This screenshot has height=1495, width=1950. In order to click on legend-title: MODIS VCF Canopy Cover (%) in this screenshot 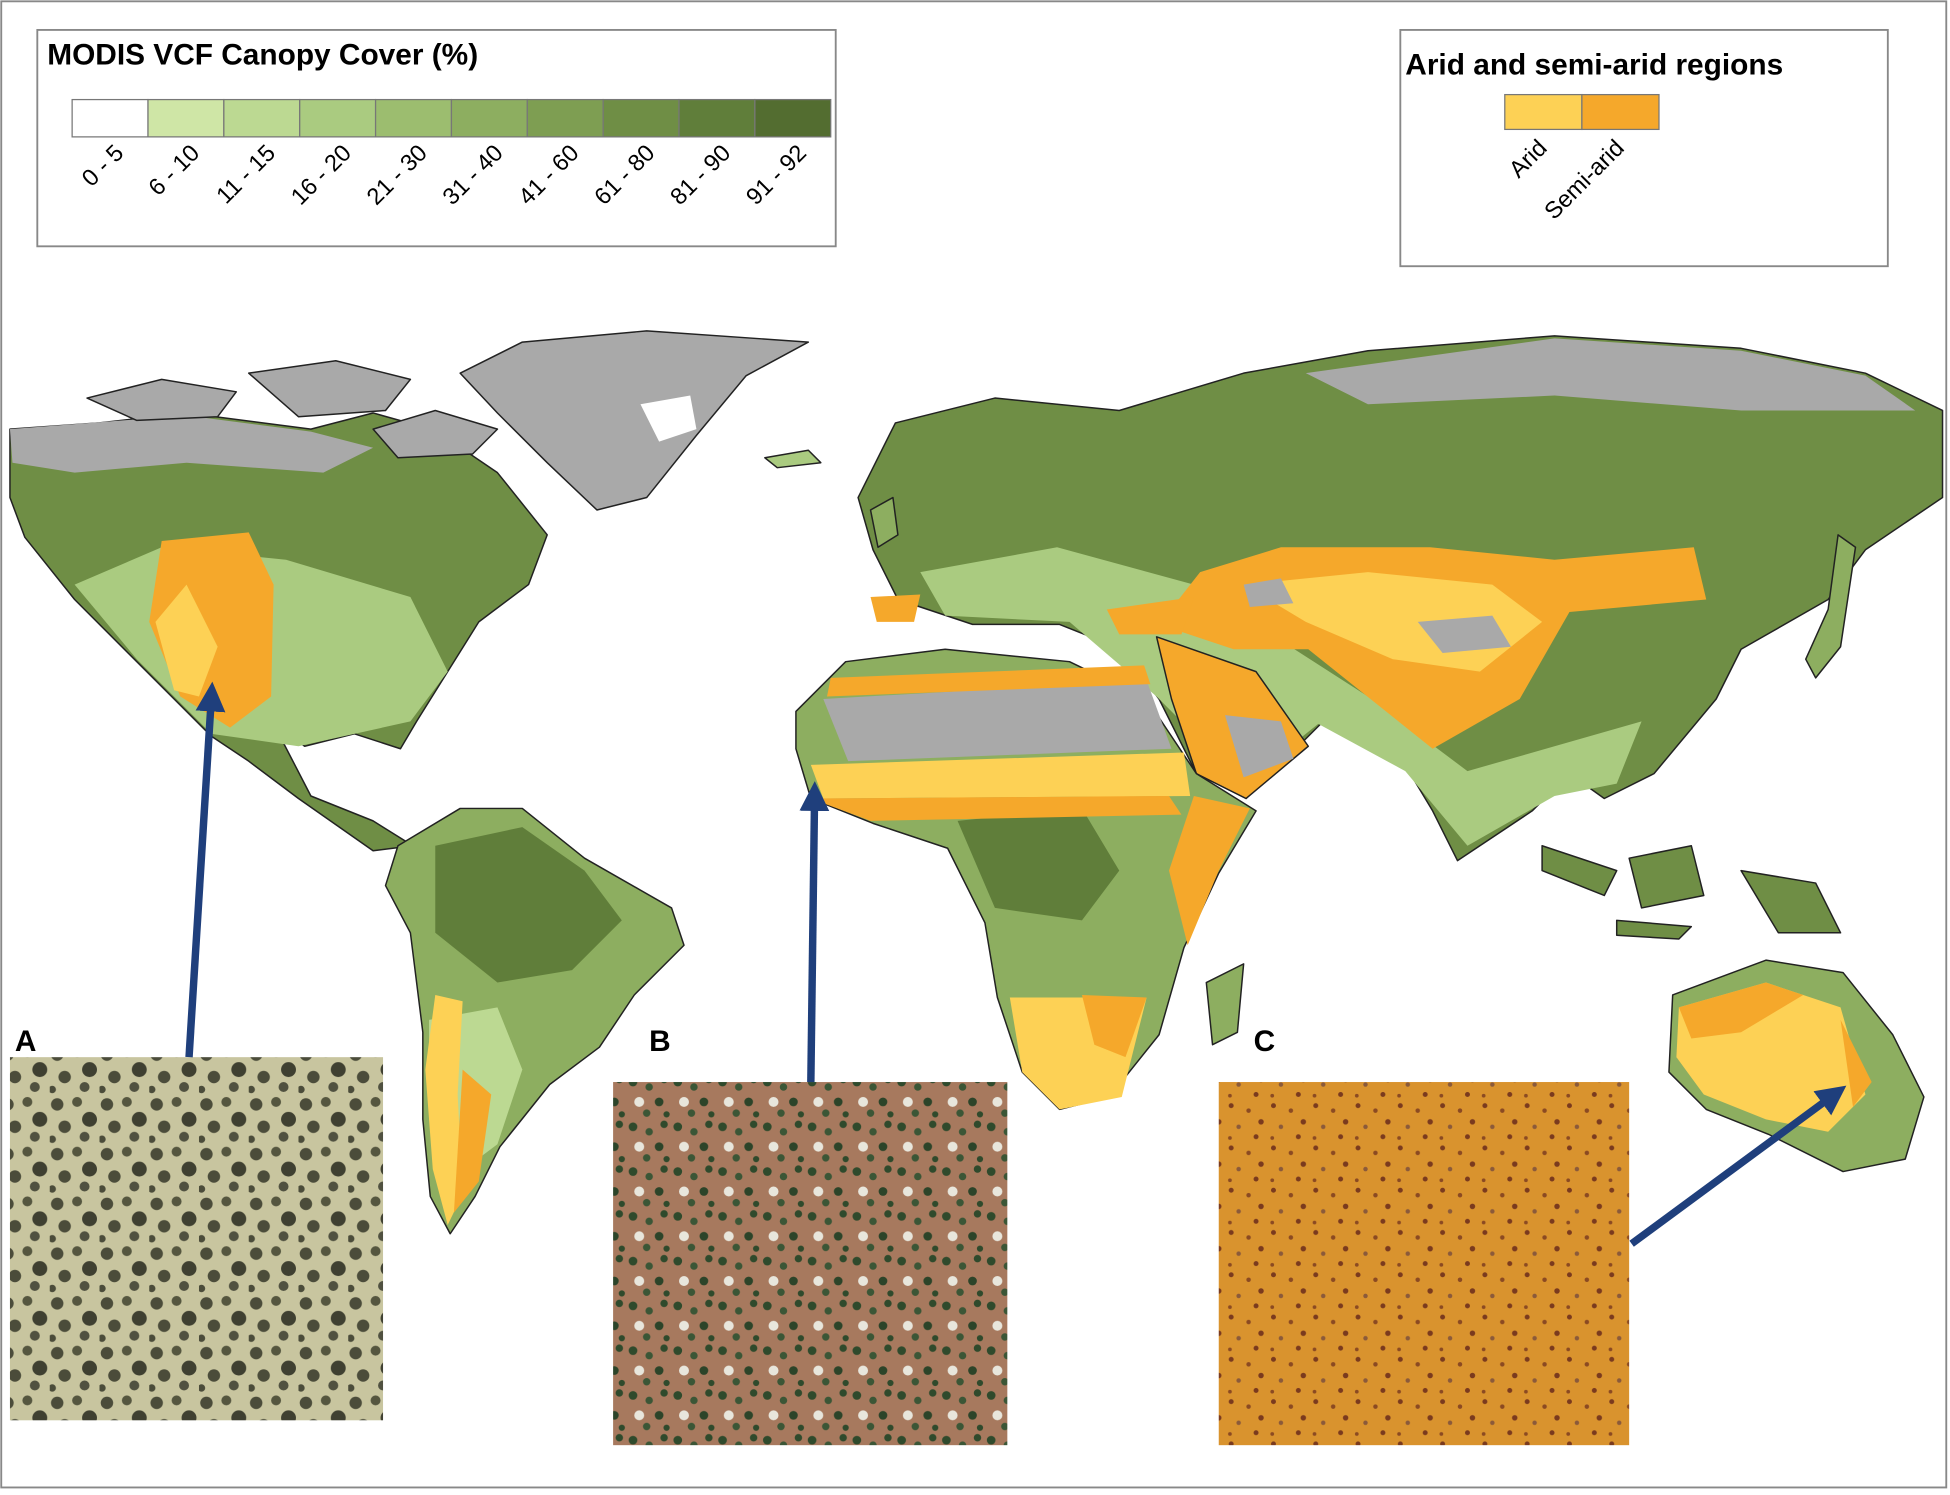, I will do `click(262, 55)`.